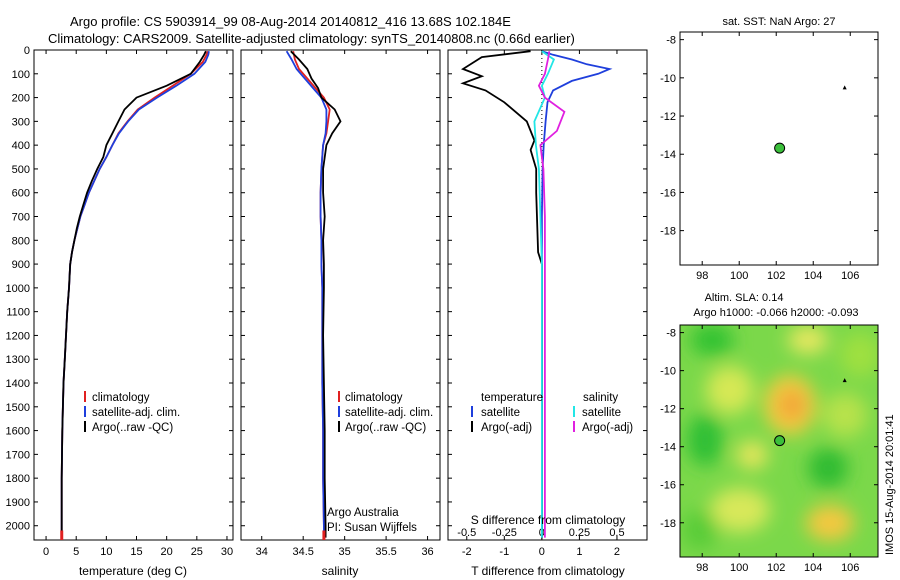  I want to click on temperature-lines, so click(135, 295).